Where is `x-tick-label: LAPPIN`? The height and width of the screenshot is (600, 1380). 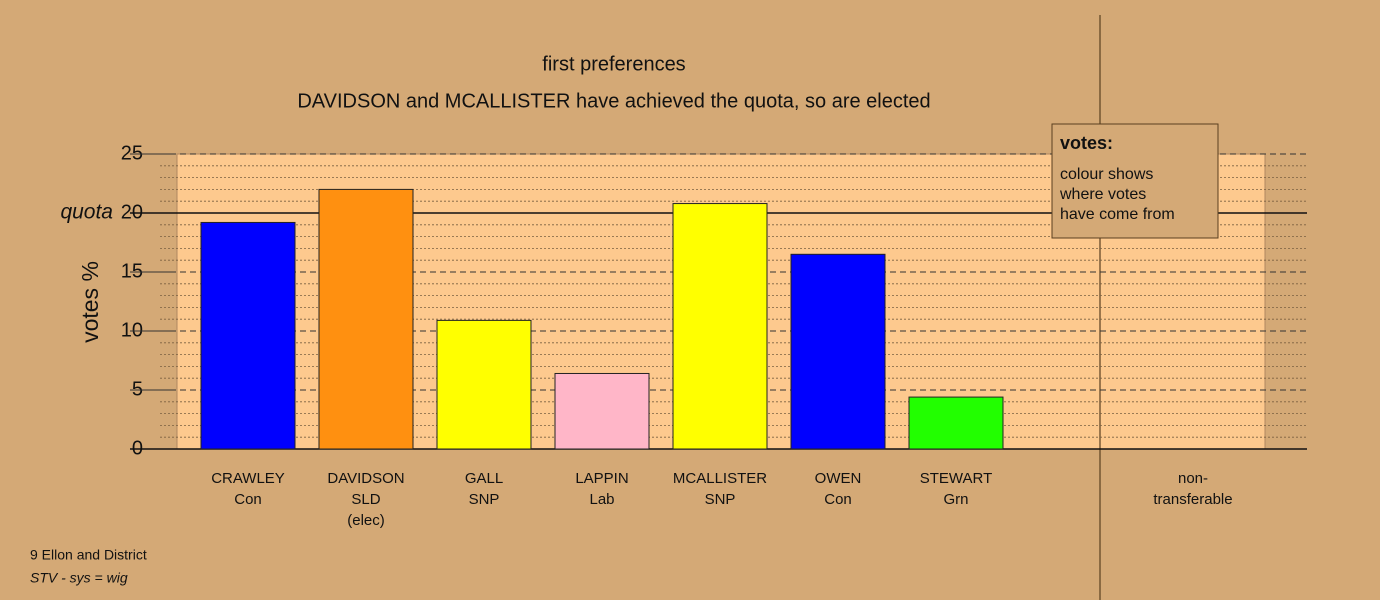
x-tick-label: LAPPIN is located at coordinates (601, 478).